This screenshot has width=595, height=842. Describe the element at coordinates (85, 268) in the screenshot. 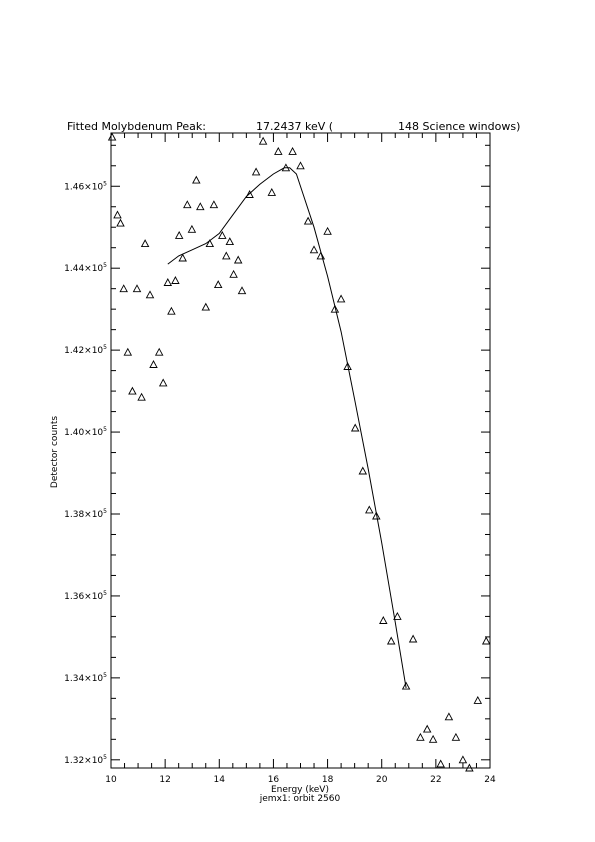

I see `y-tick-label: 1.44×10⁵` at that location.